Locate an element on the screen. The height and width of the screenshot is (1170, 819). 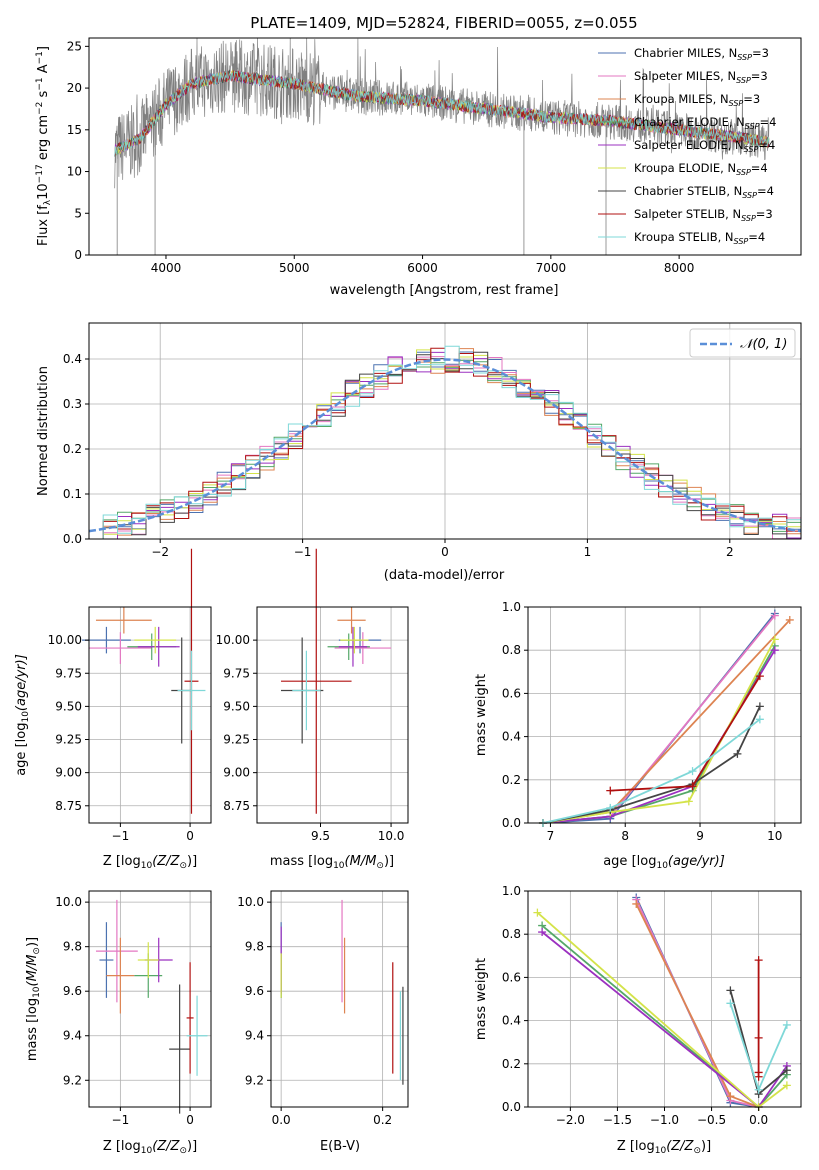
x-tick-label: 0.0 is located at coordinates (281, 1120).